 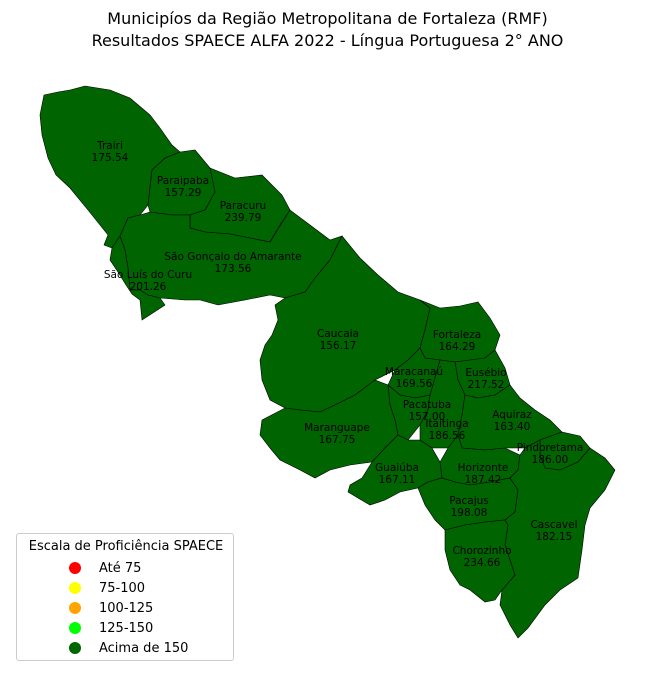 I want to click on label-itaitinga-name: Itaitinga, so click(x=446, y=424).